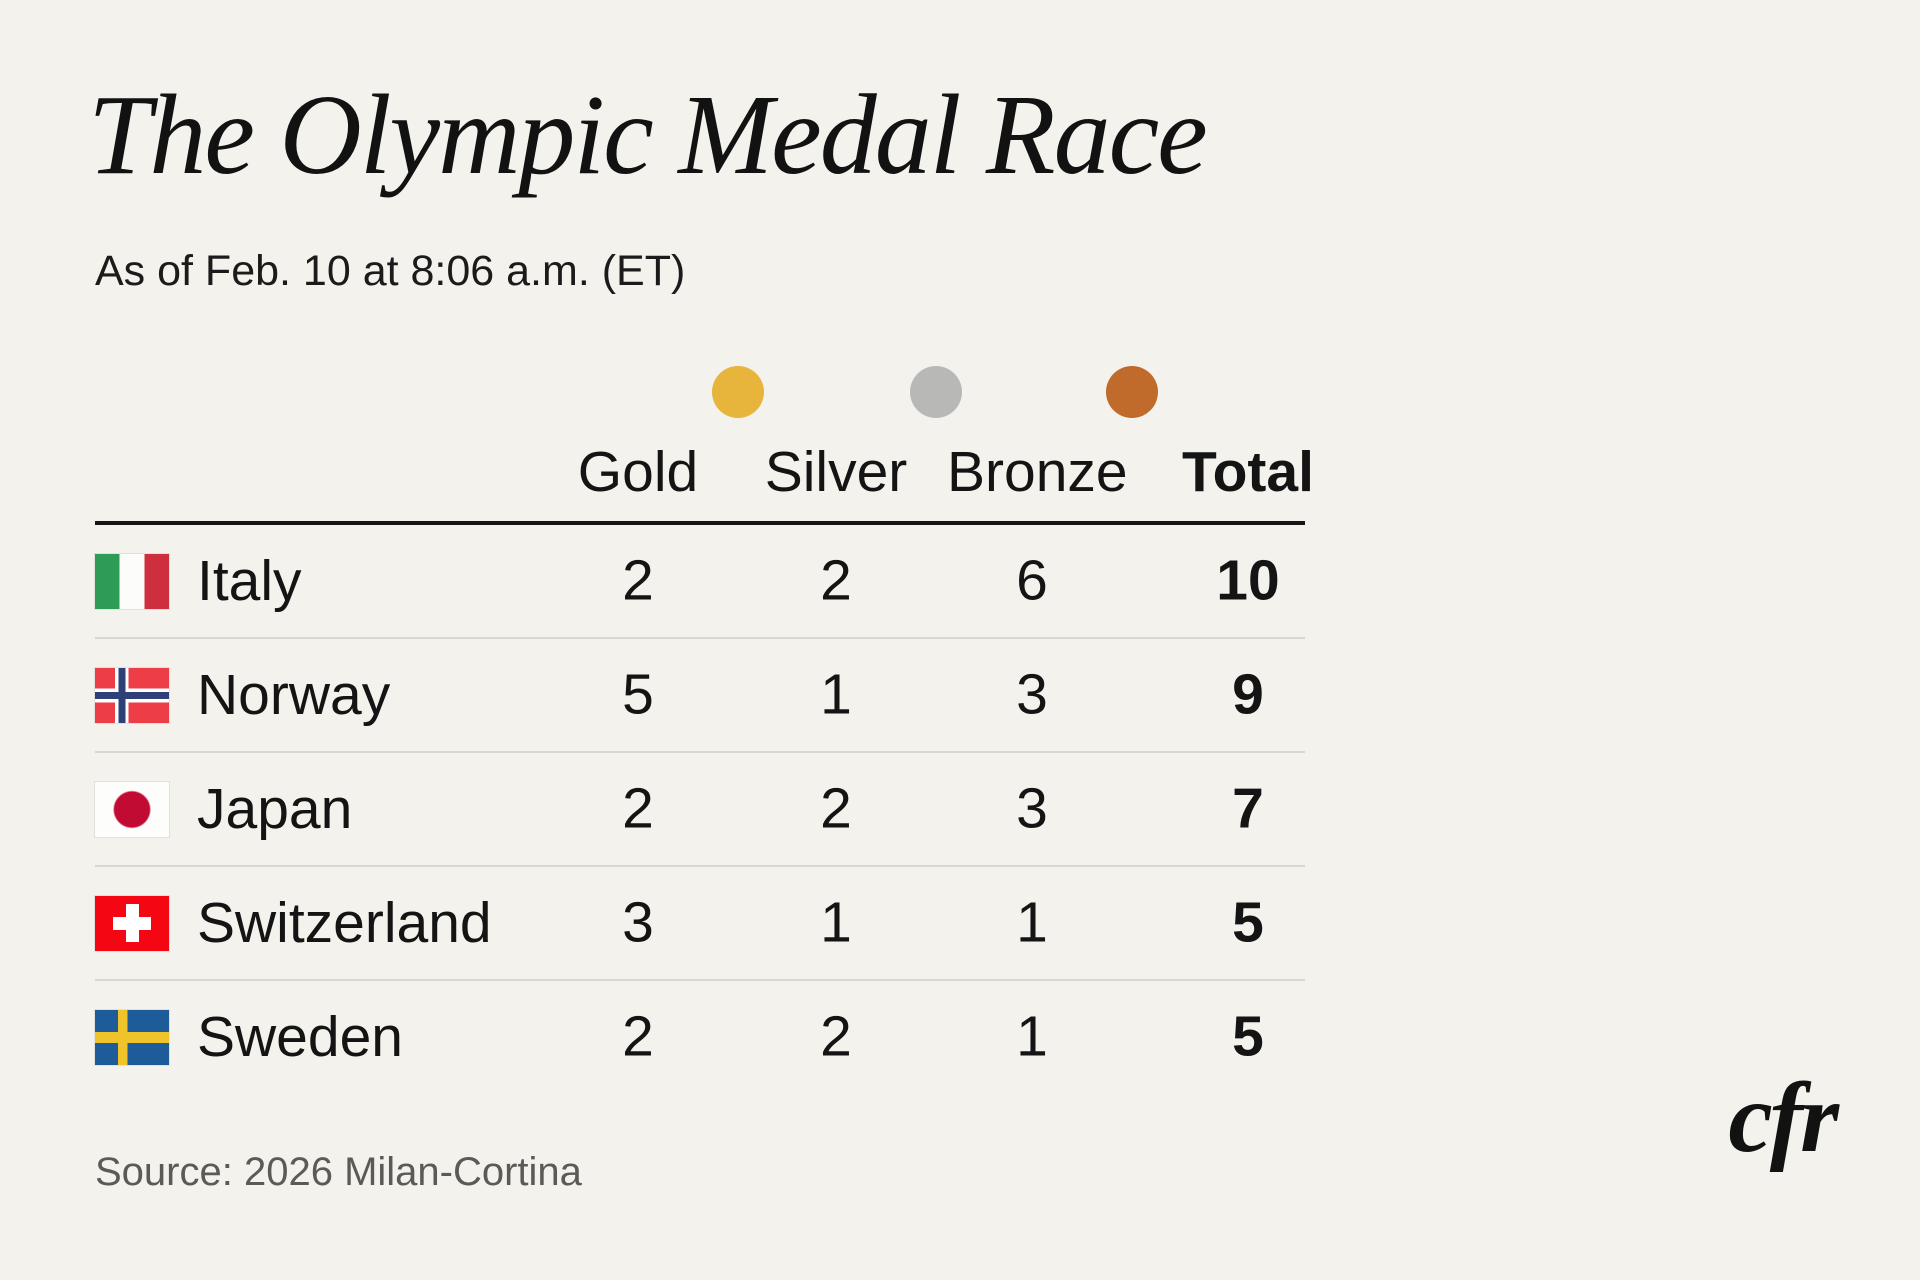 The image size is (1920, 1280). I want to click on table-row: Japan 2 2 3 7, so click(700, 810).